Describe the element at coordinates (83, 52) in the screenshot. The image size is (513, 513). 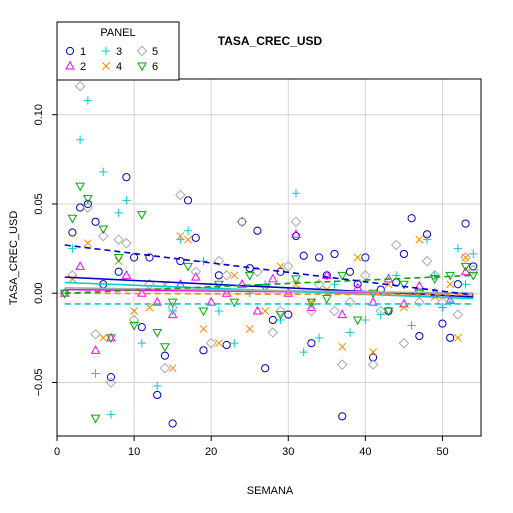
I see `legend-label-1: 1` at that location.